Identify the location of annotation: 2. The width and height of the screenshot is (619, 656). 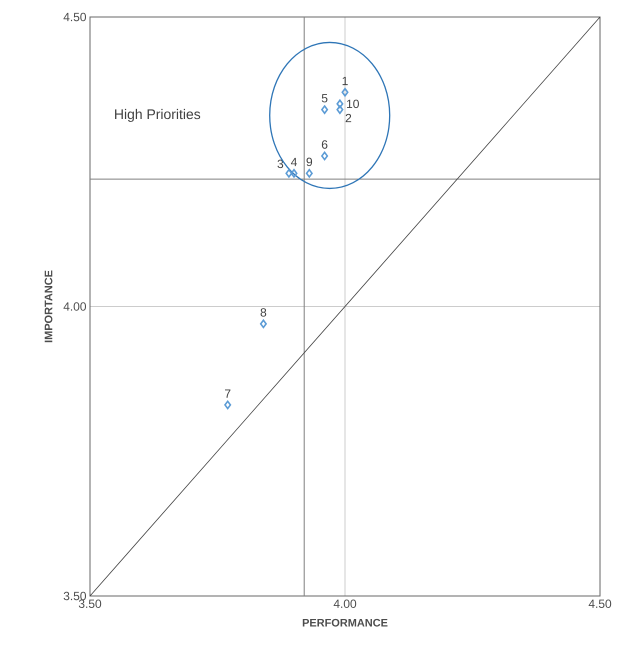
(349, 118).